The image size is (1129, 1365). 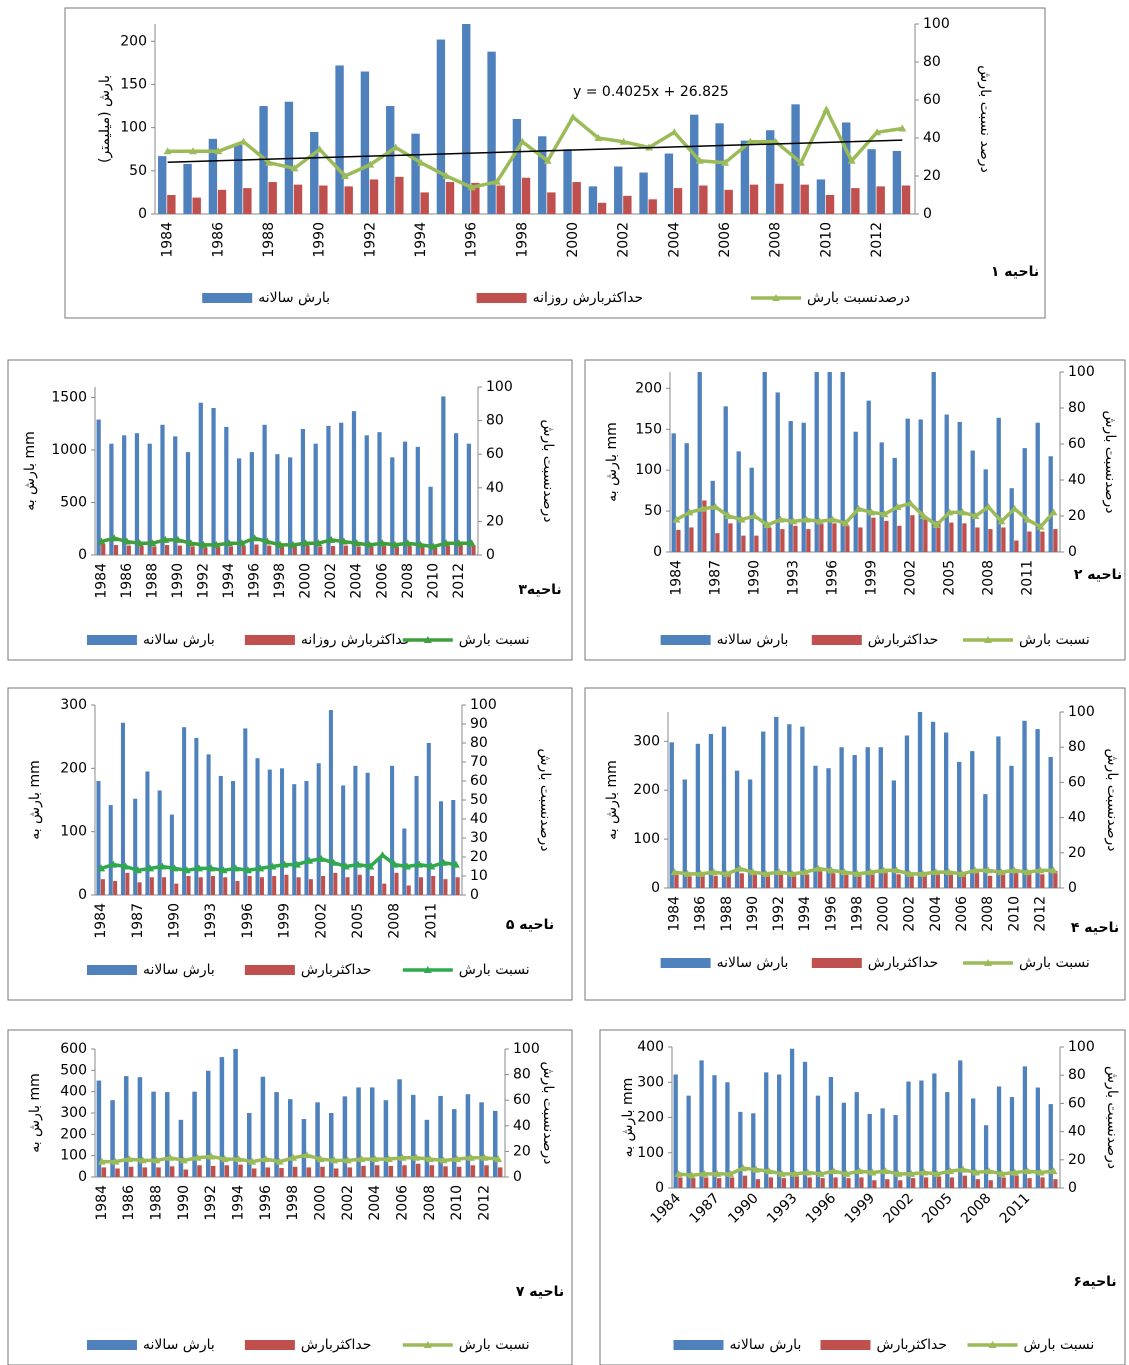 I want to click on y-tick-label: 0, so click(x=655, y=888).